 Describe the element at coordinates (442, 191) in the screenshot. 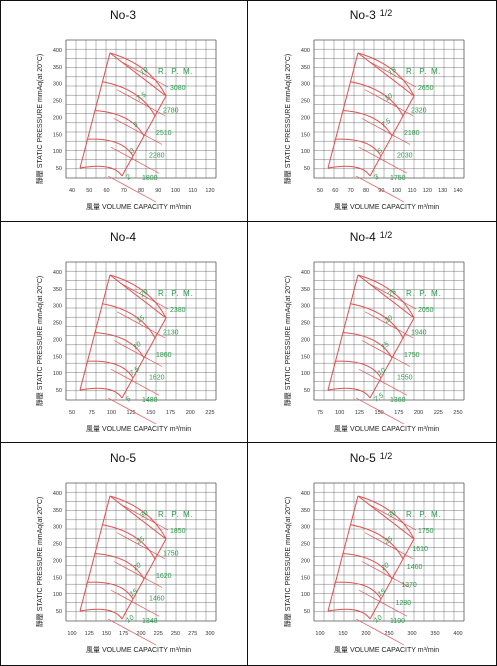

I see `x-tick-label: 130` at that location.